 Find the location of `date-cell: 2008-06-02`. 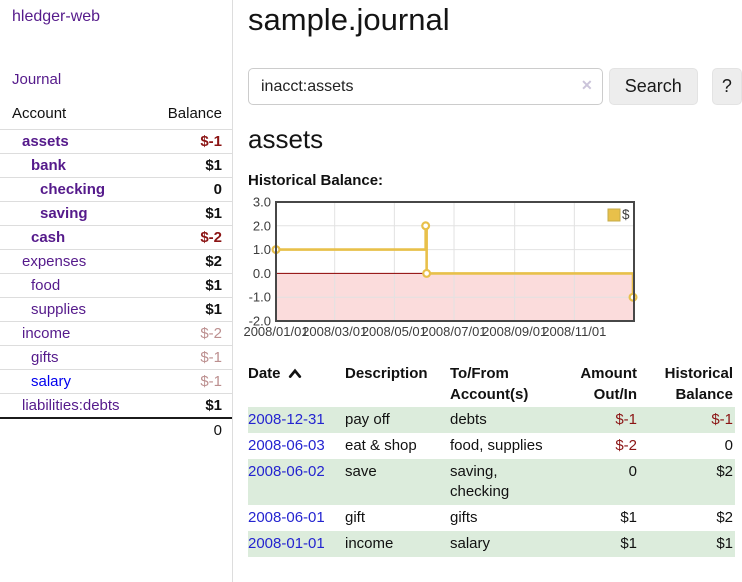

date-cell: 2008-06-02 is located at coordinates (296, 482).